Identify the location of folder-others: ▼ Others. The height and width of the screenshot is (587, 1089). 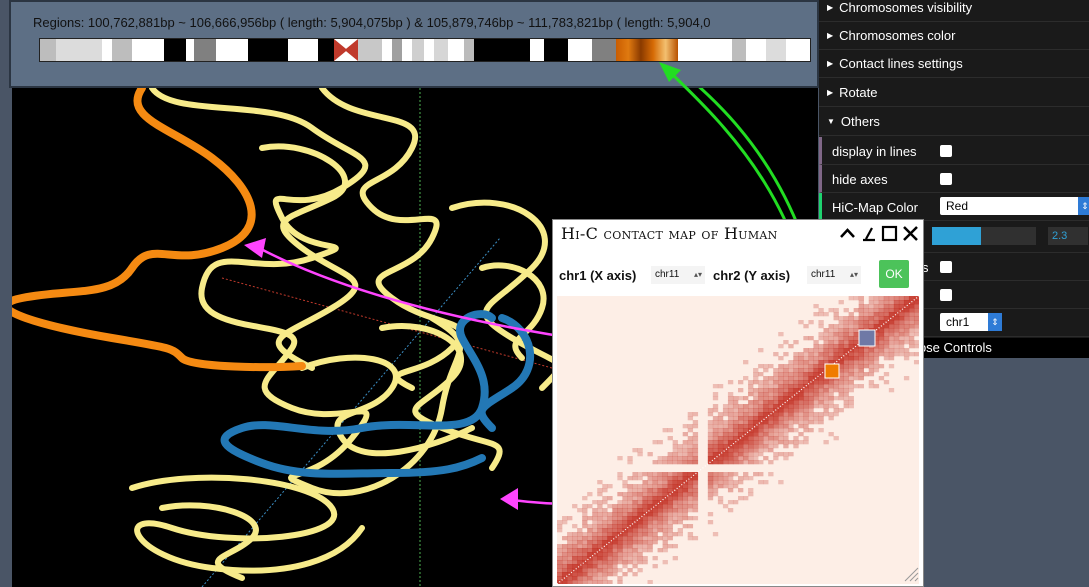
(954, 122).